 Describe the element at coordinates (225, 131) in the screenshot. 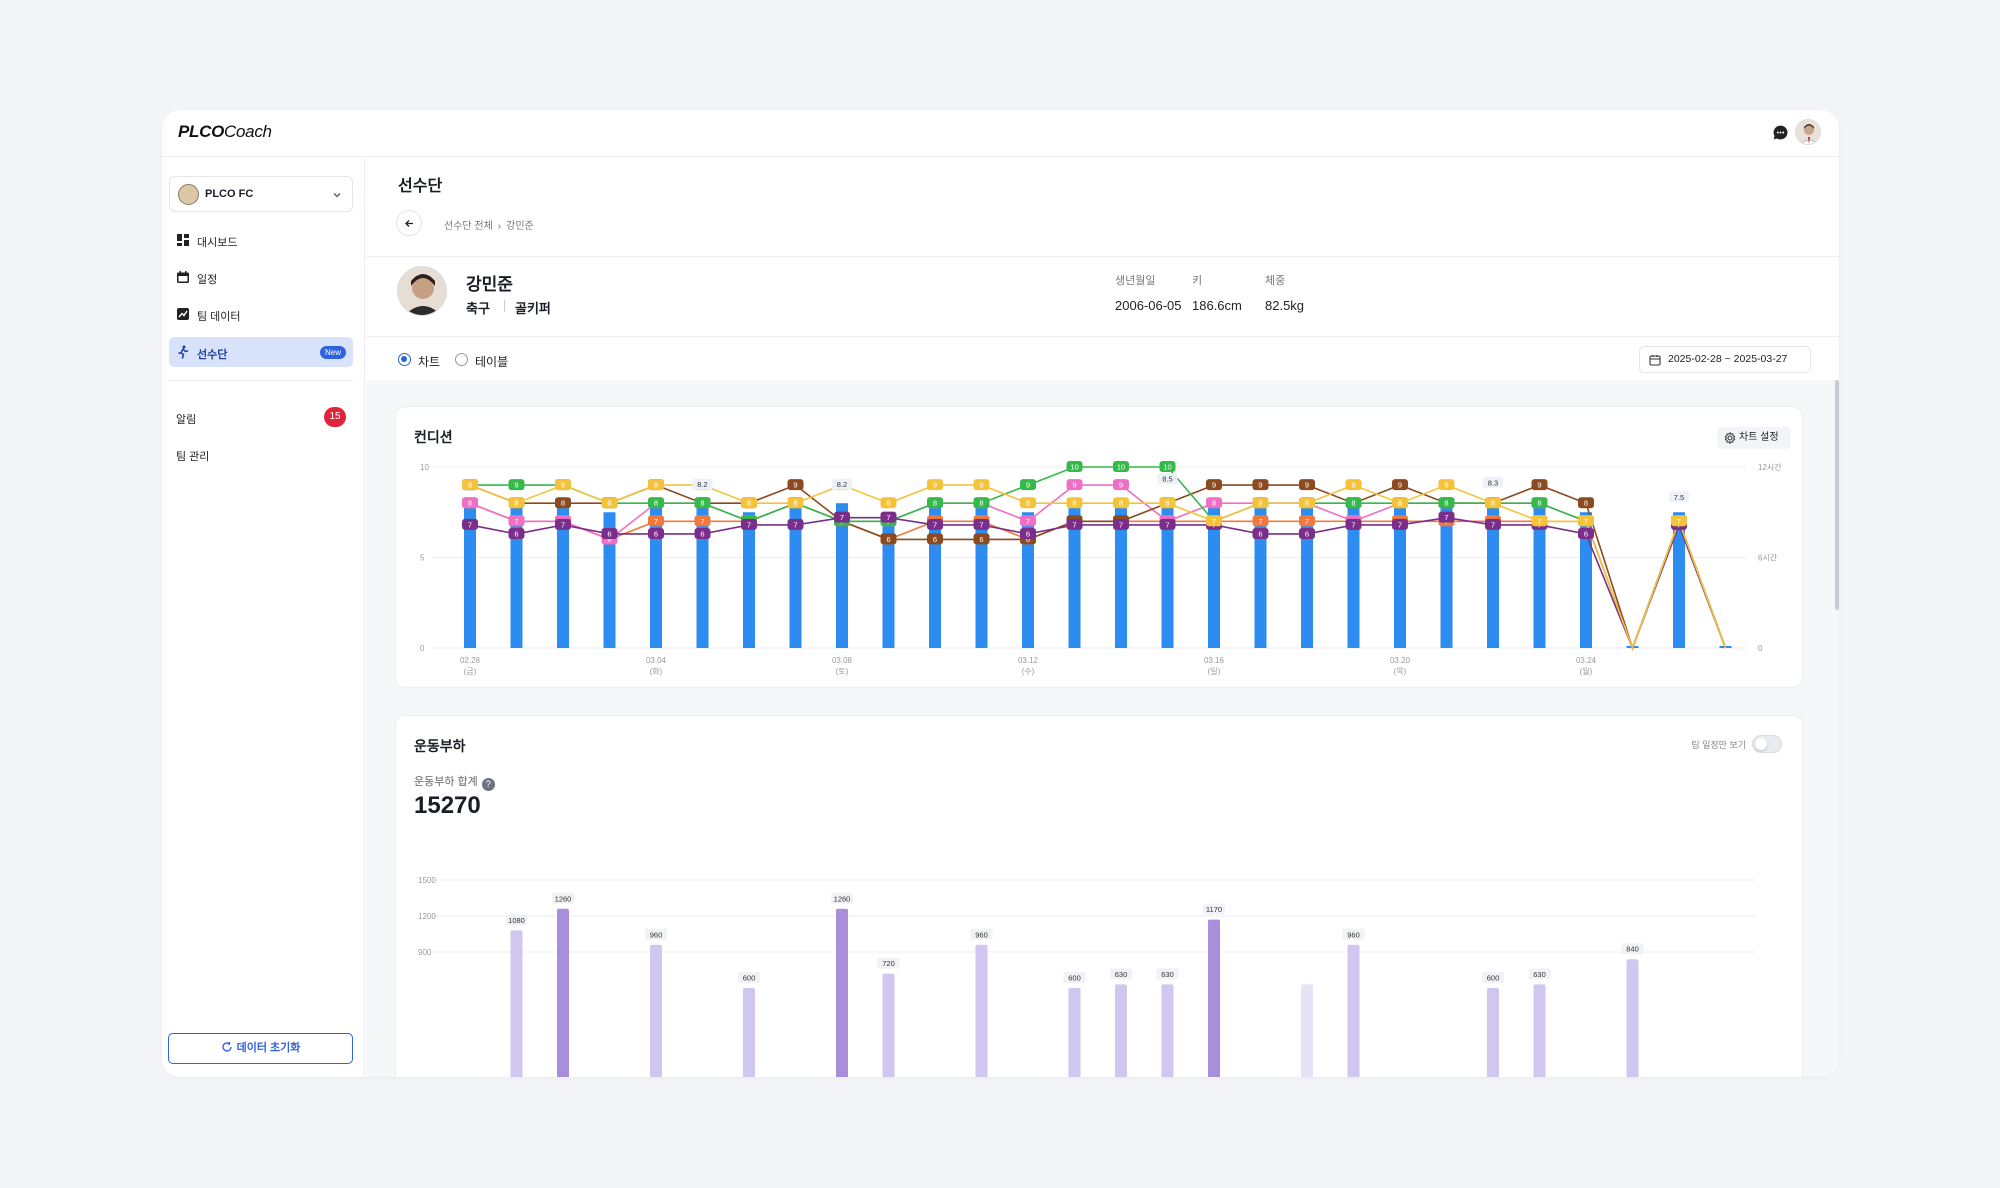

I see `app-logo: PLCOCoach` at that location.